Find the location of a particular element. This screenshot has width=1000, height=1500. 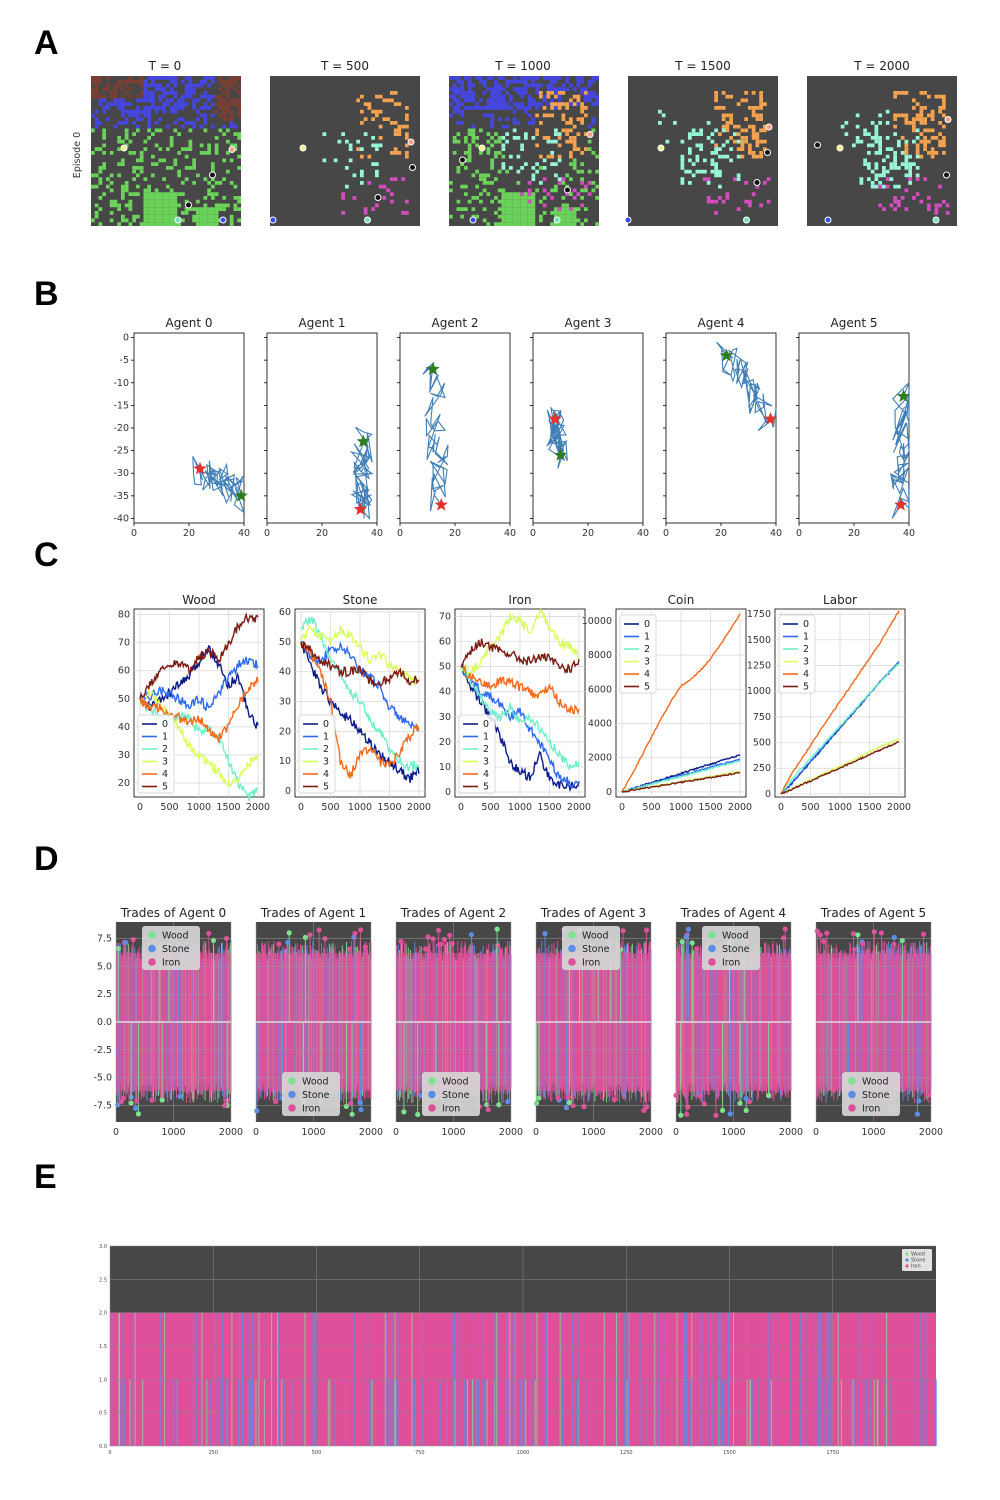

legend-box is located at coordinates (591, 948).